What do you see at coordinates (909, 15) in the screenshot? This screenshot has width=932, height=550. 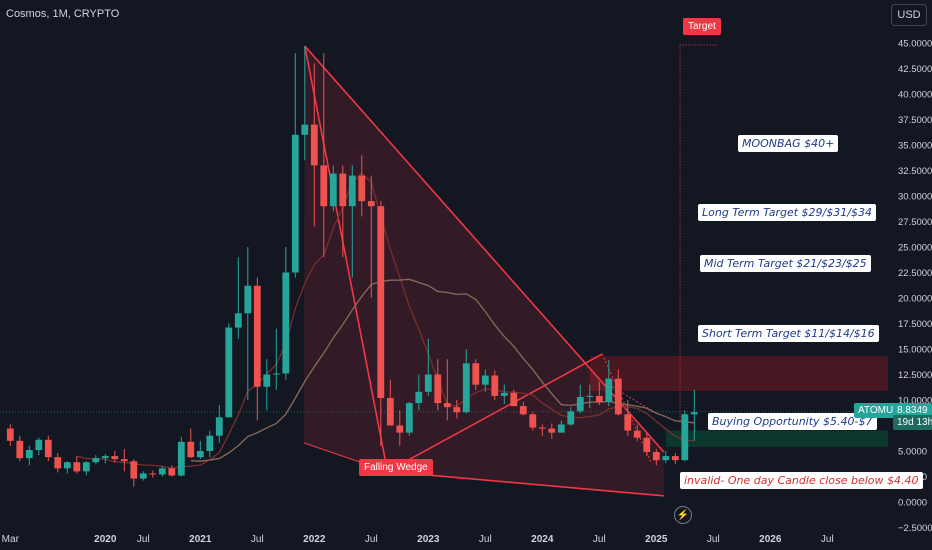 I see `currency-button: USD` at bounding box center [909, 15].